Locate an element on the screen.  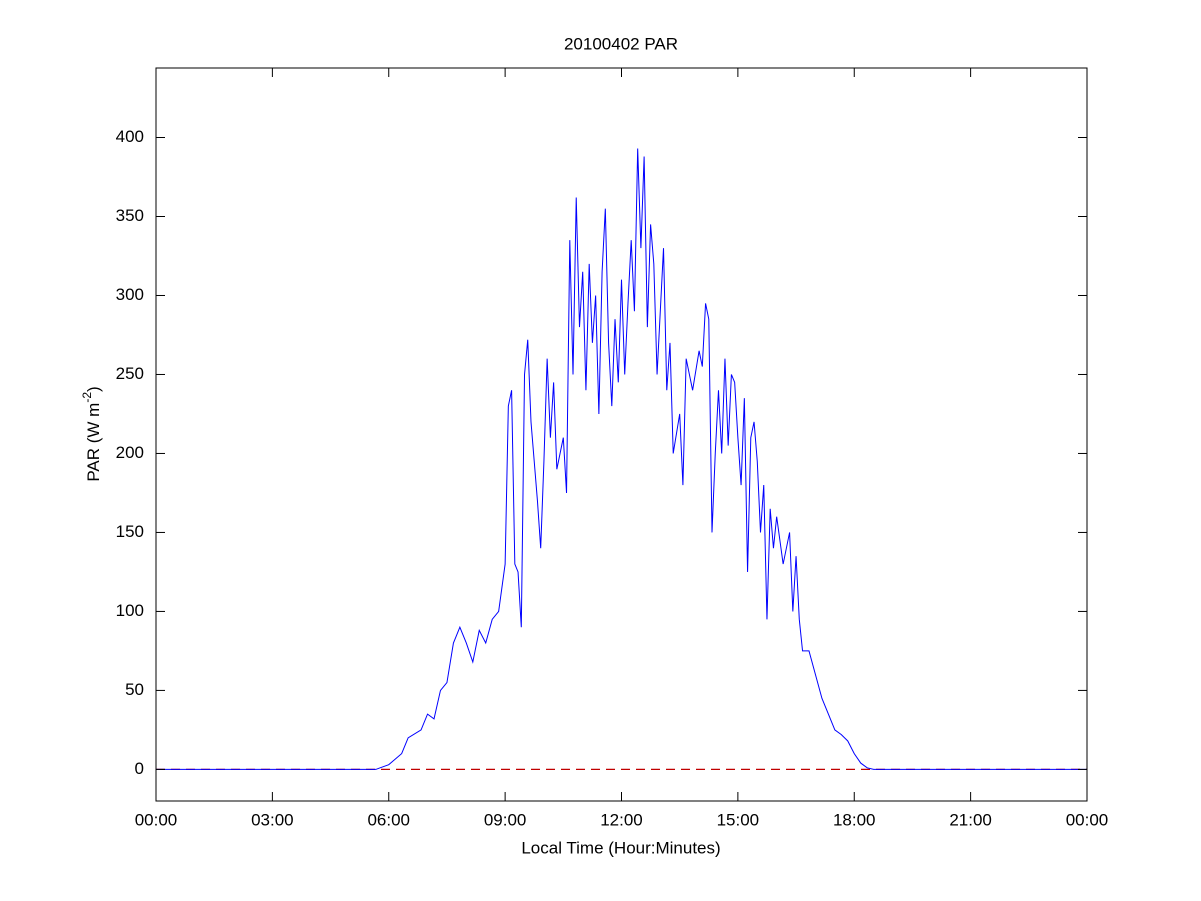
x-tick-label: 03:00 is located at coordinates (272, 819).